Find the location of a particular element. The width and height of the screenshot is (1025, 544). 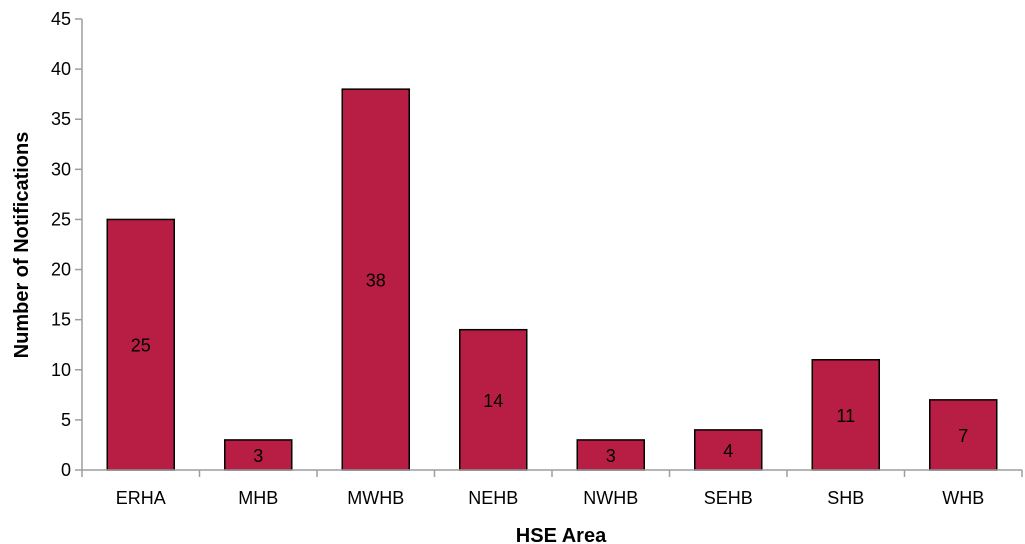

x-tick-label: WHB is located at coordinates (963, 498).